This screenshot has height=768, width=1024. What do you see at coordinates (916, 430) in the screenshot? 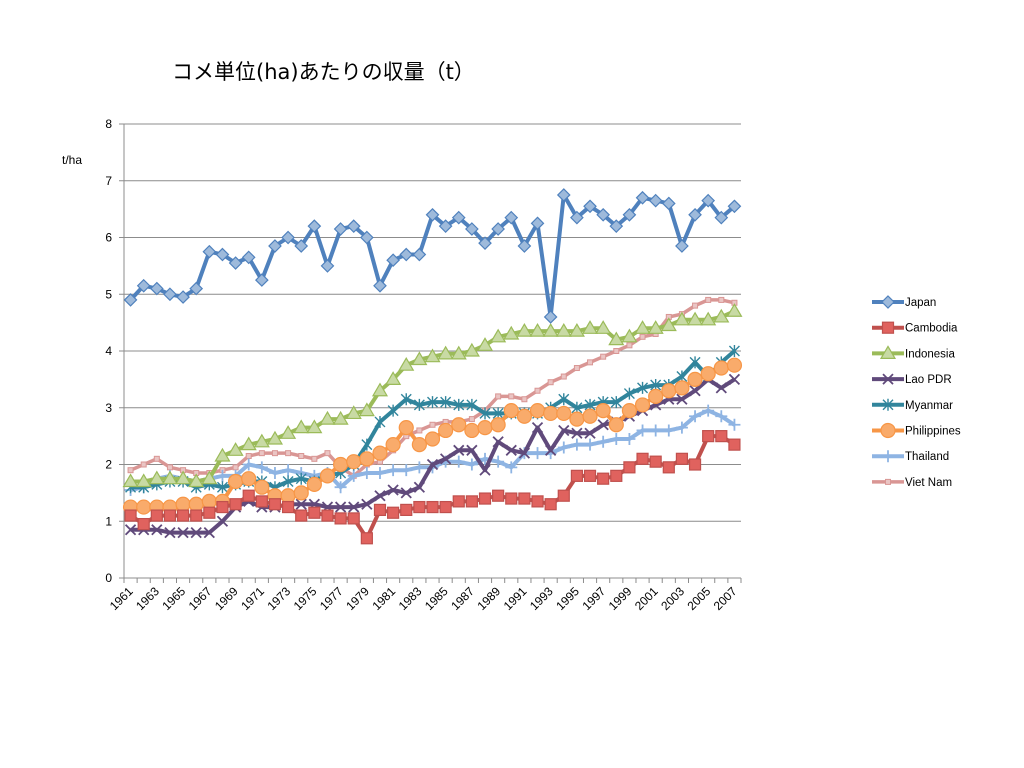
I see `legend-item-philippines: Philippines` at bounding box center [916, 430].